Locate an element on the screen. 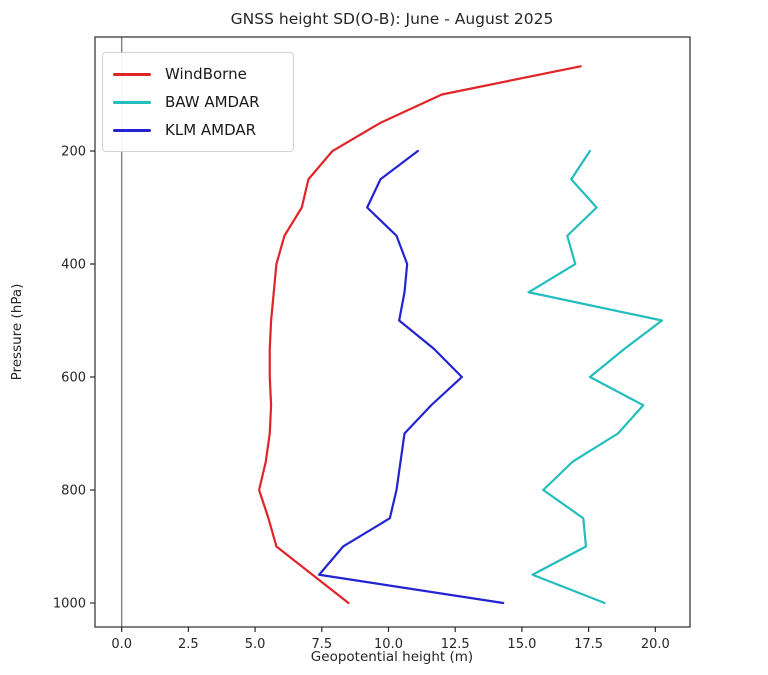  x-tick-label: 2.5 is located at coordinates (188, 644).